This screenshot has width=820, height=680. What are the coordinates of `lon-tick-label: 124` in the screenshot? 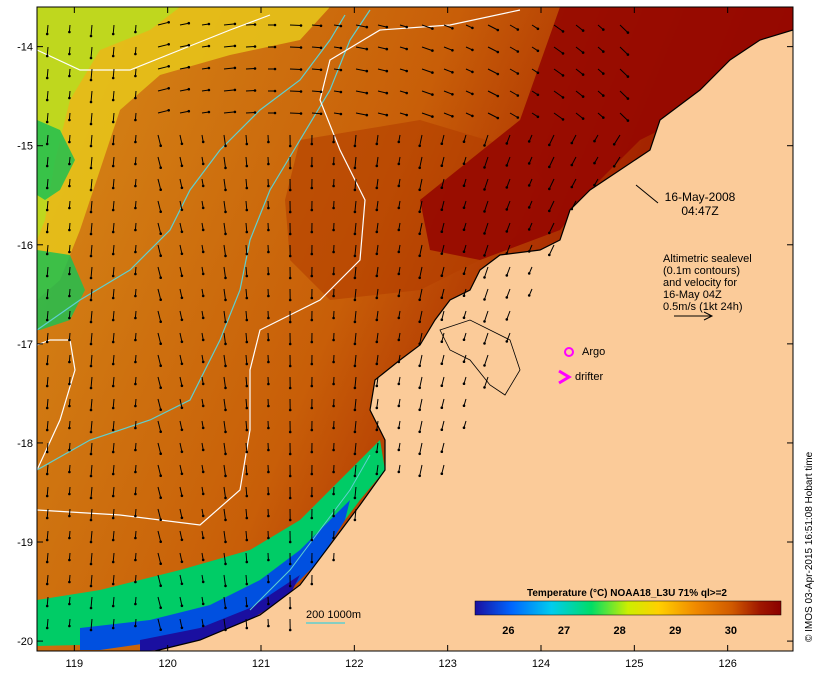 It's located at (541, 664).